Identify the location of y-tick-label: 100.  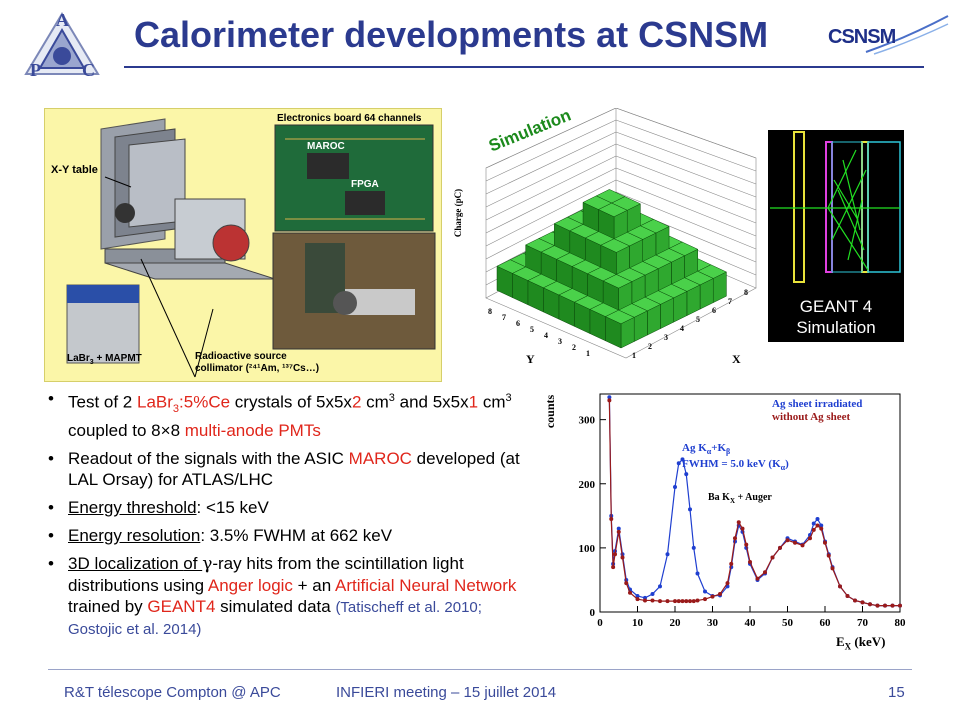
(587, 549).